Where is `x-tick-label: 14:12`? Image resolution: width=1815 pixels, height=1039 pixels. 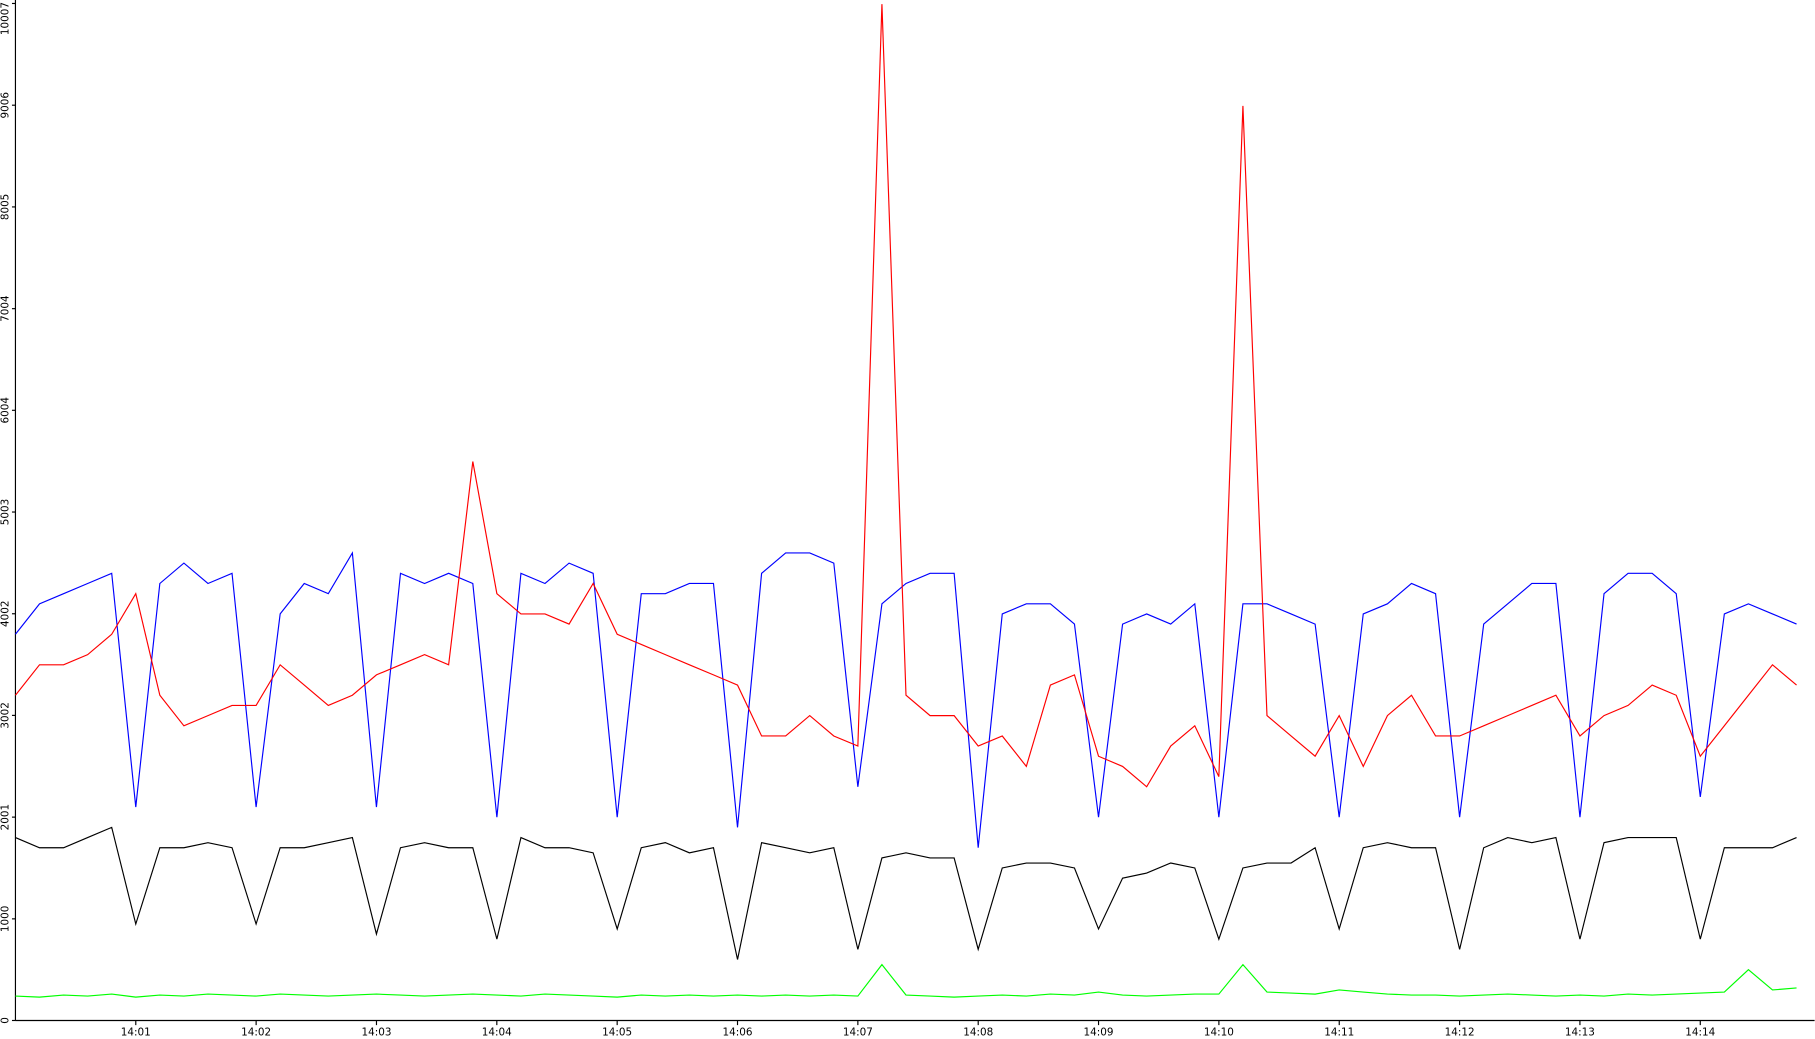 x-tick-label: 14:12 is located at coordinates (1460, 1033).